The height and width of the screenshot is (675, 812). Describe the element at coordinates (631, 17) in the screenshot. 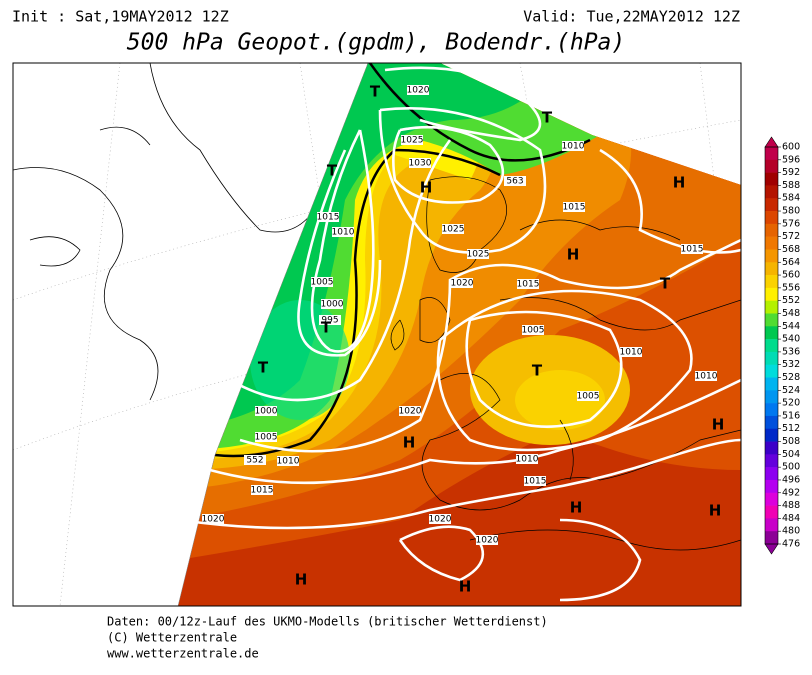

I see `valid-time: Valid: Tue,22MAY2012 12Z` at that location.